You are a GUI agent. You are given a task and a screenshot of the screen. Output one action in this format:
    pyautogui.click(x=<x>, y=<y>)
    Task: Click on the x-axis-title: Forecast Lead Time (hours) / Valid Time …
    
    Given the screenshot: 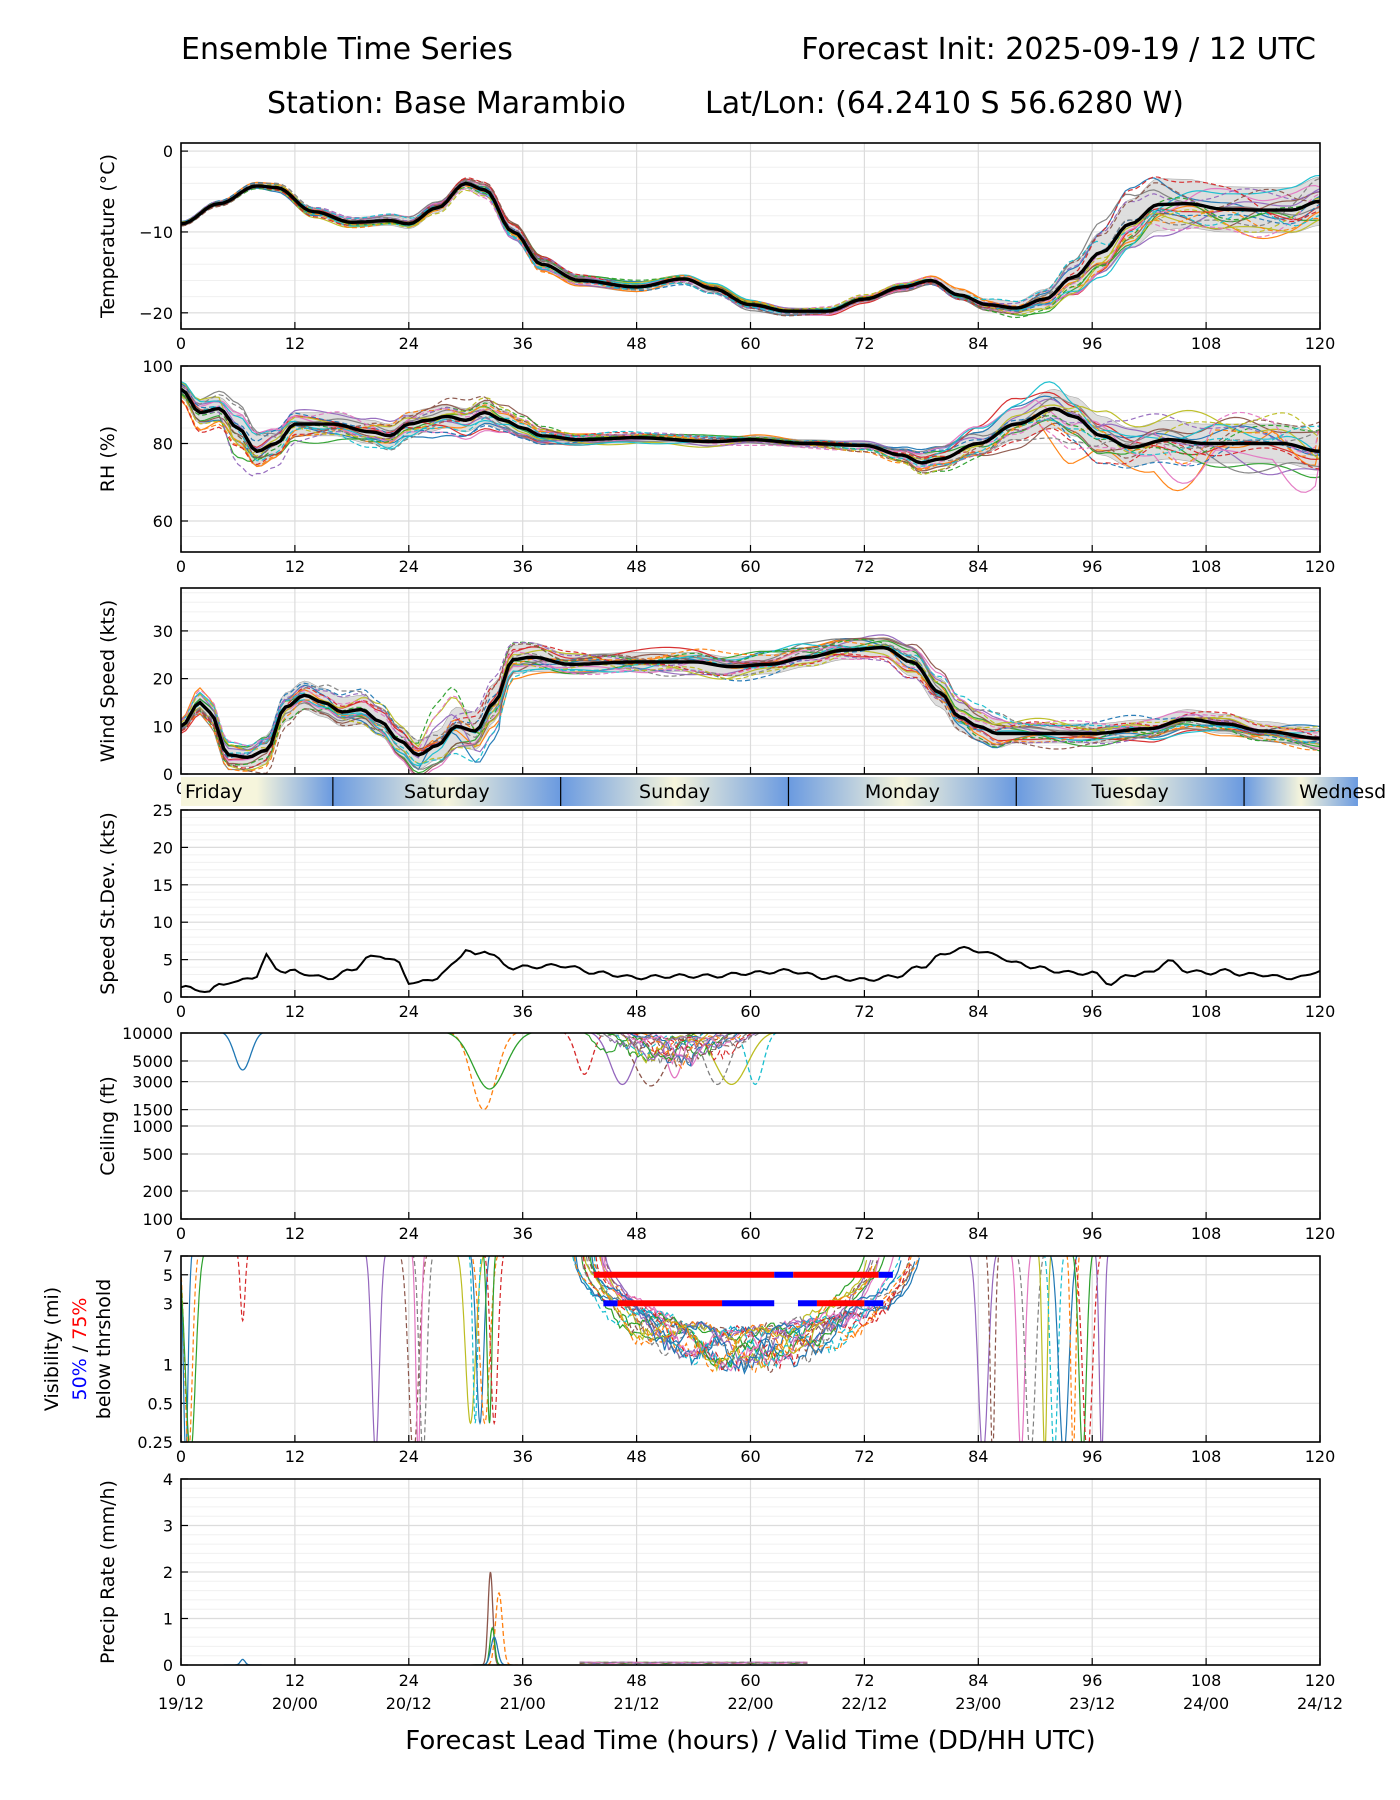 What is the action you would take?
    pyautogui.click(x=750, y=1741)
    